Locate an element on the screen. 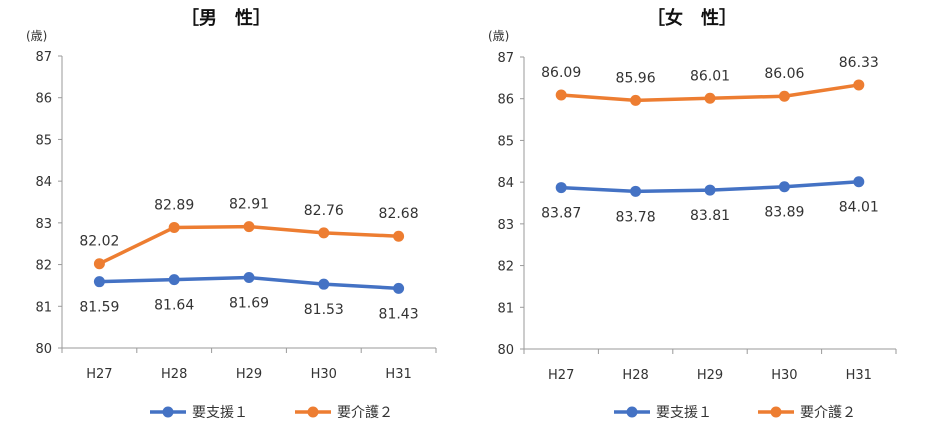 Image resolution: width=932 pixels, height=427 pixels. data-label: 81.59 is located at coordinates (99, 308).